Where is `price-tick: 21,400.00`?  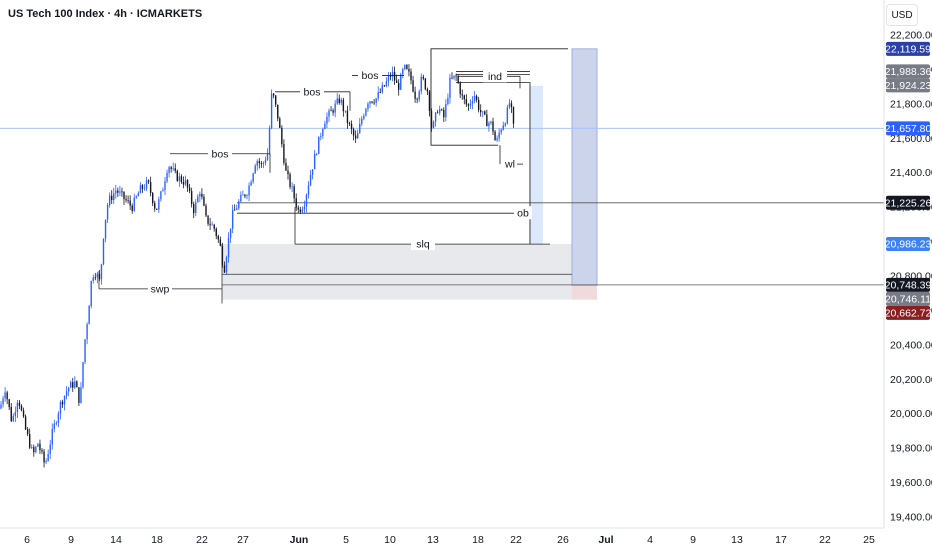 price-tick: 21,400.00 is located at coordinates (911, 173).